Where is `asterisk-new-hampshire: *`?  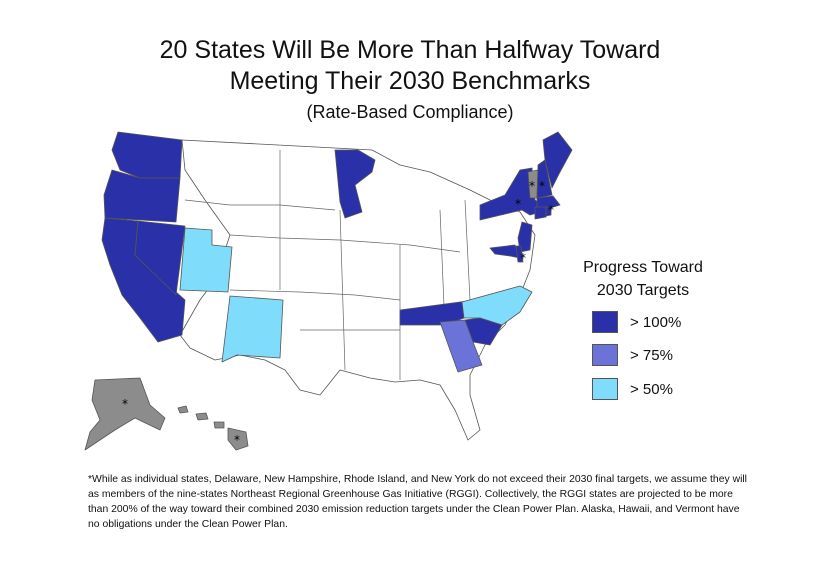
asterisk-new-hampshire: * is located at coordinates (542, 186).